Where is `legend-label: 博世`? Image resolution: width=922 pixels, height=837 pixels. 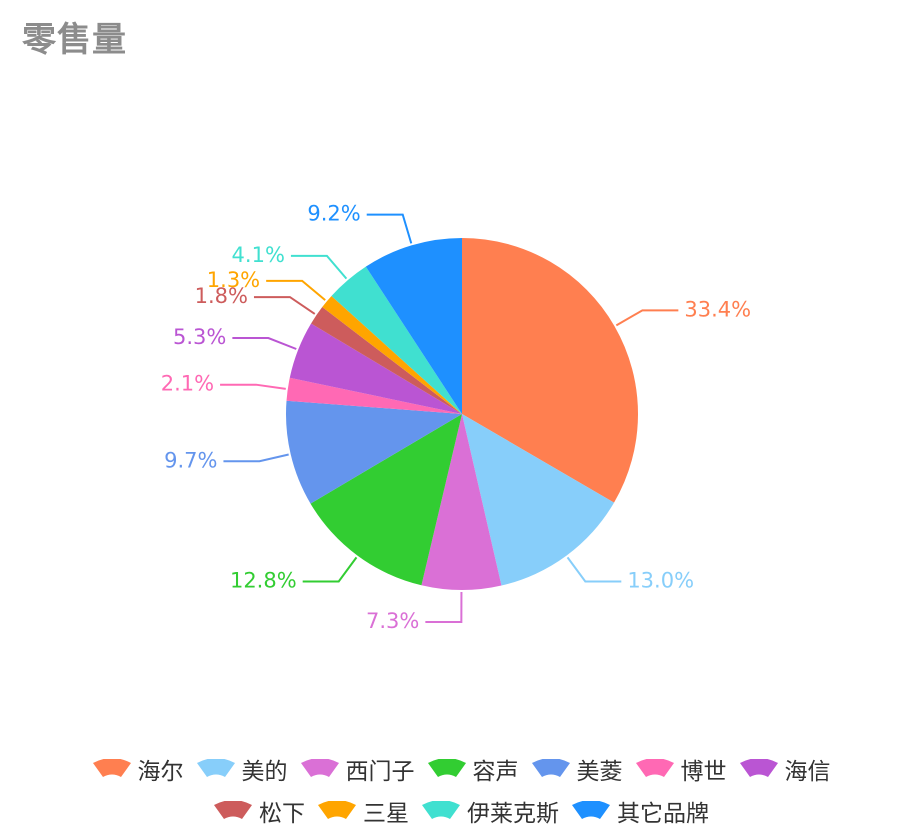 legend-label: 博世 is located at coordinates (703, 772).